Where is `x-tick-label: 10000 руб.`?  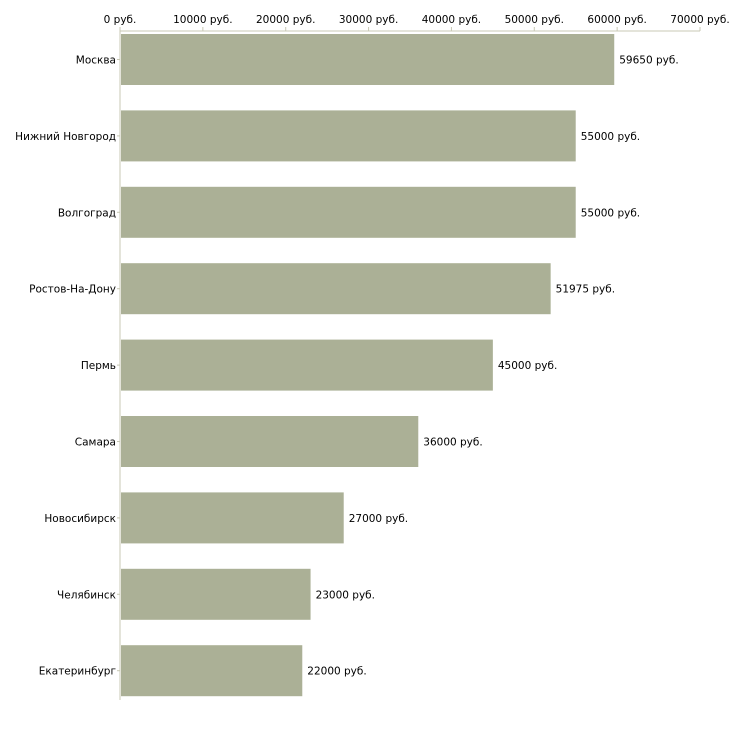 x-tick-label: 10000 руб. is located at coordinates (202, 20).